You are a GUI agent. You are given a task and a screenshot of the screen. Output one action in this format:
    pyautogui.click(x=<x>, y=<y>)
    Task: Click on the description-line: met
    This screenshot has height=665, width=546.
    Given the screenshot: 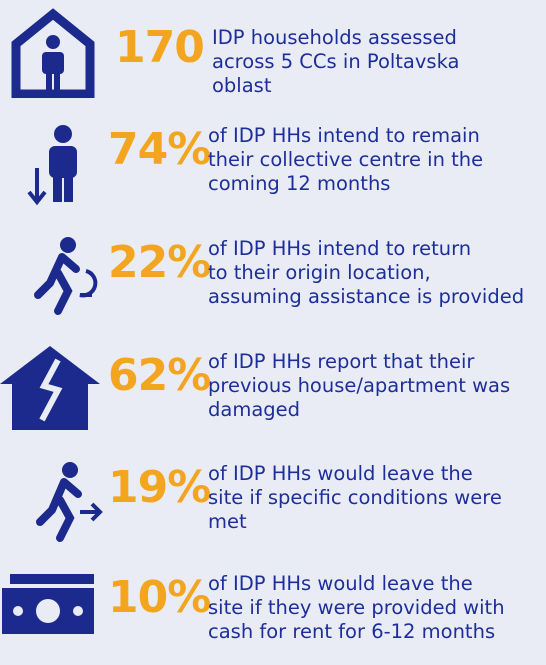 What is the action you would take?
    pyautogui.click(x=227, y=521)
    